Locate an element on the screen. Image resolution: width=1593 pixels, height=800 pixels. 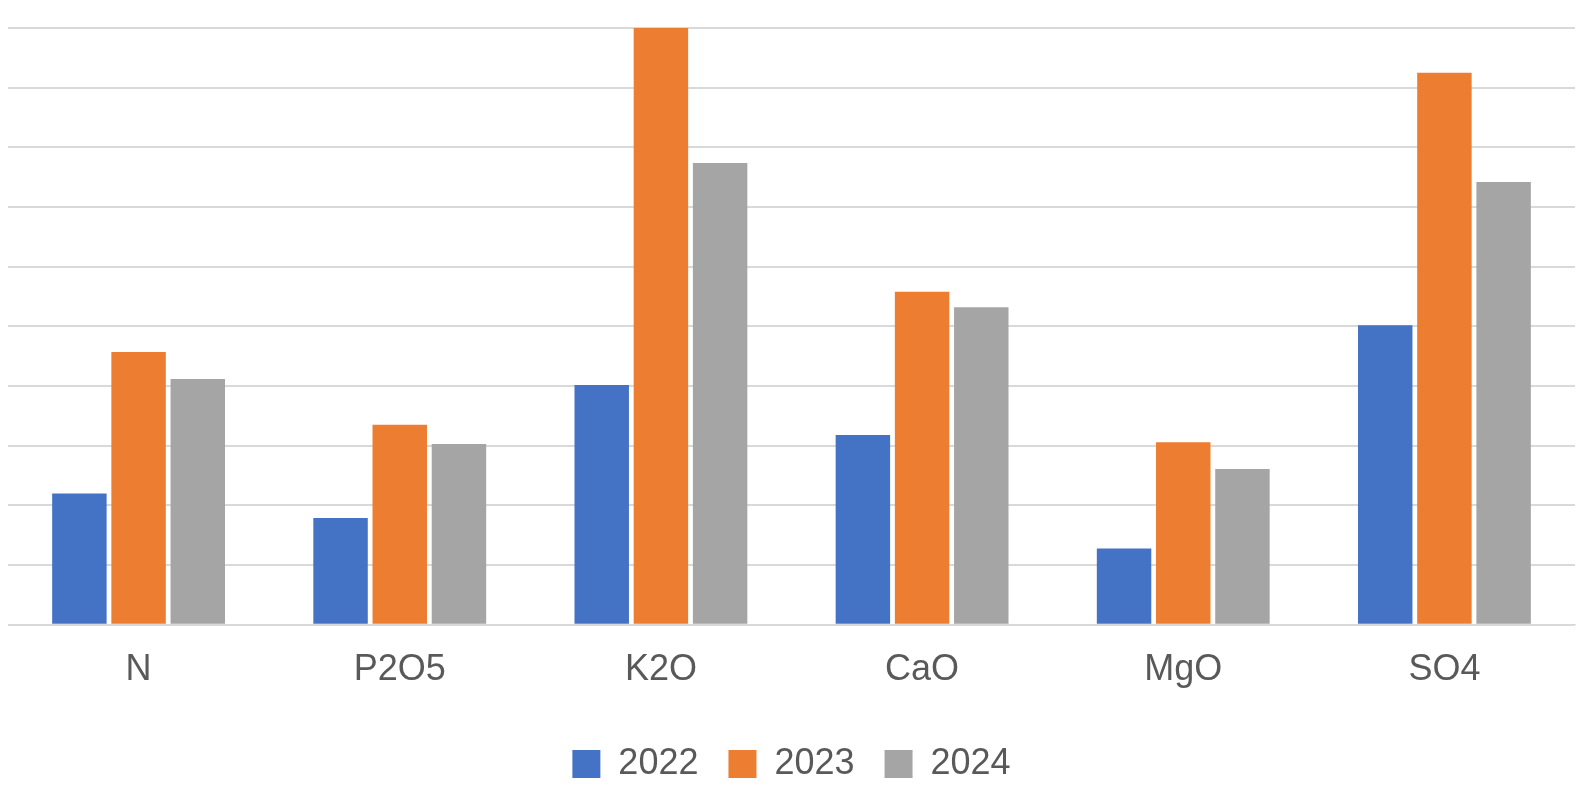
legend-label: 2023 is located at coordinates (814, 761).